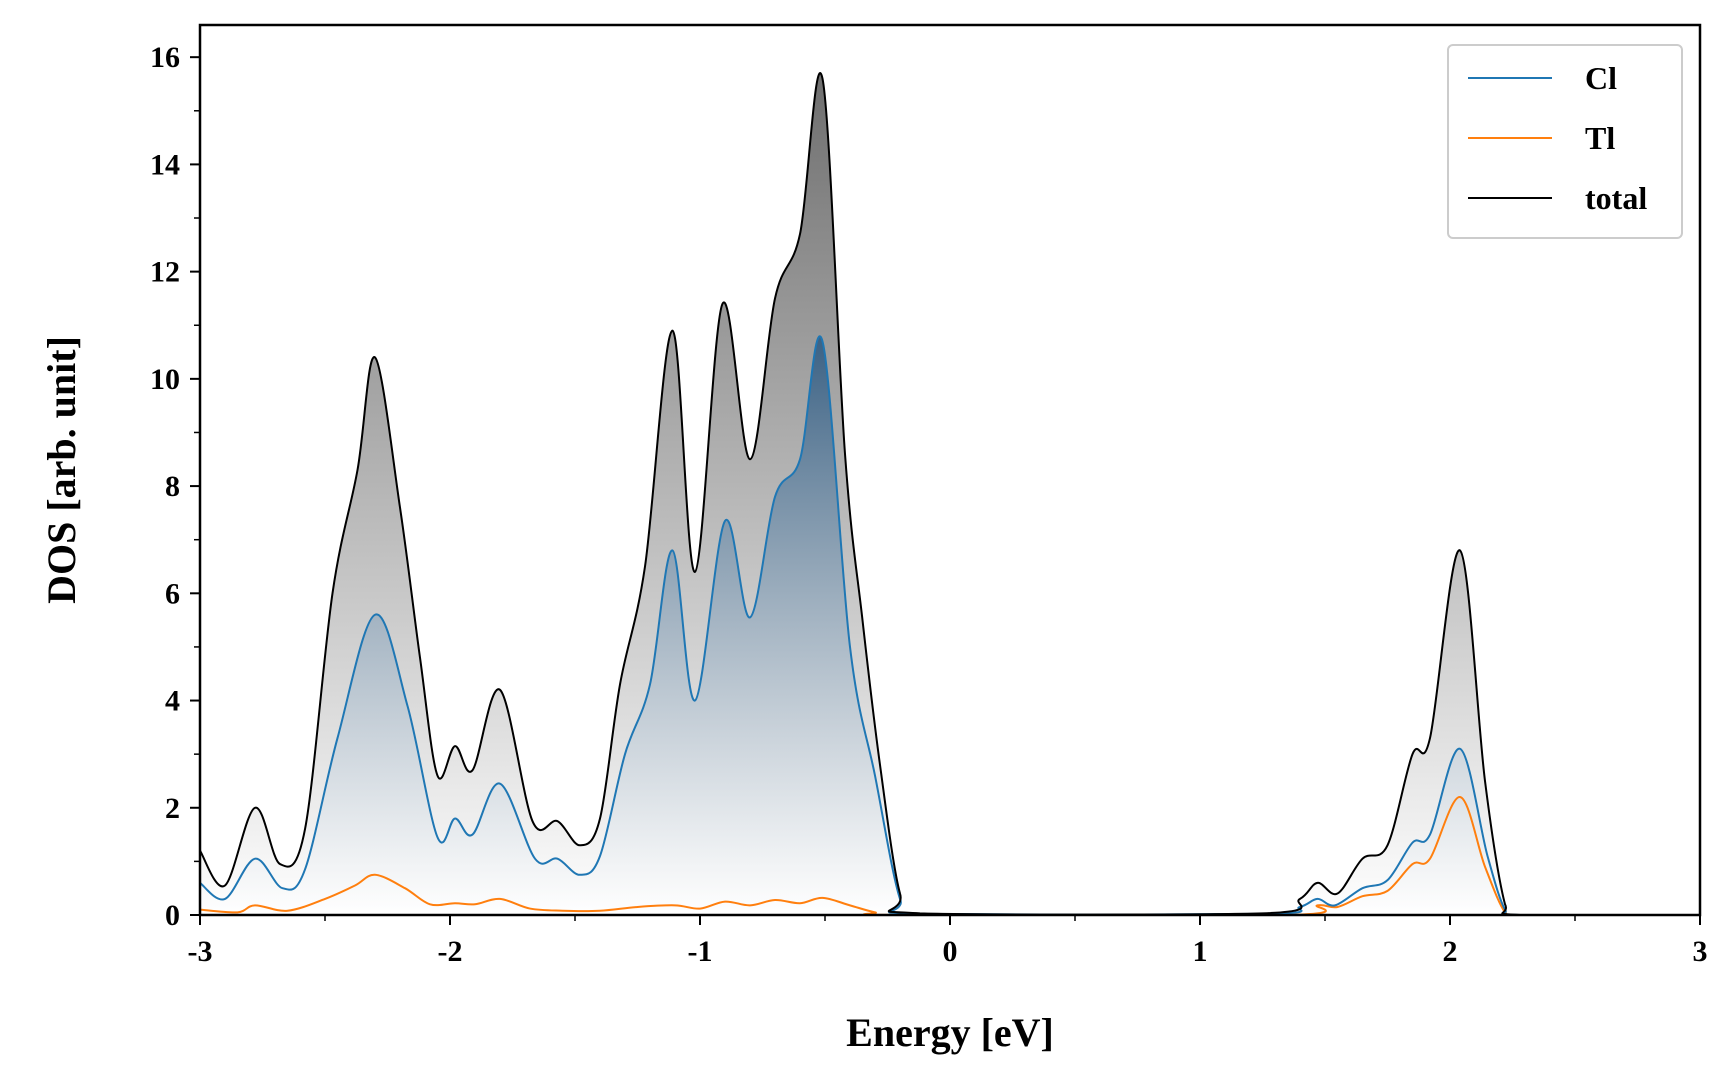 The width and height of the screenshot is (1728, 1080). What do you see at coordinates (200, 951) in the screenshot?
I see `x-tick-label: -3` at bounding box center [200, 951].